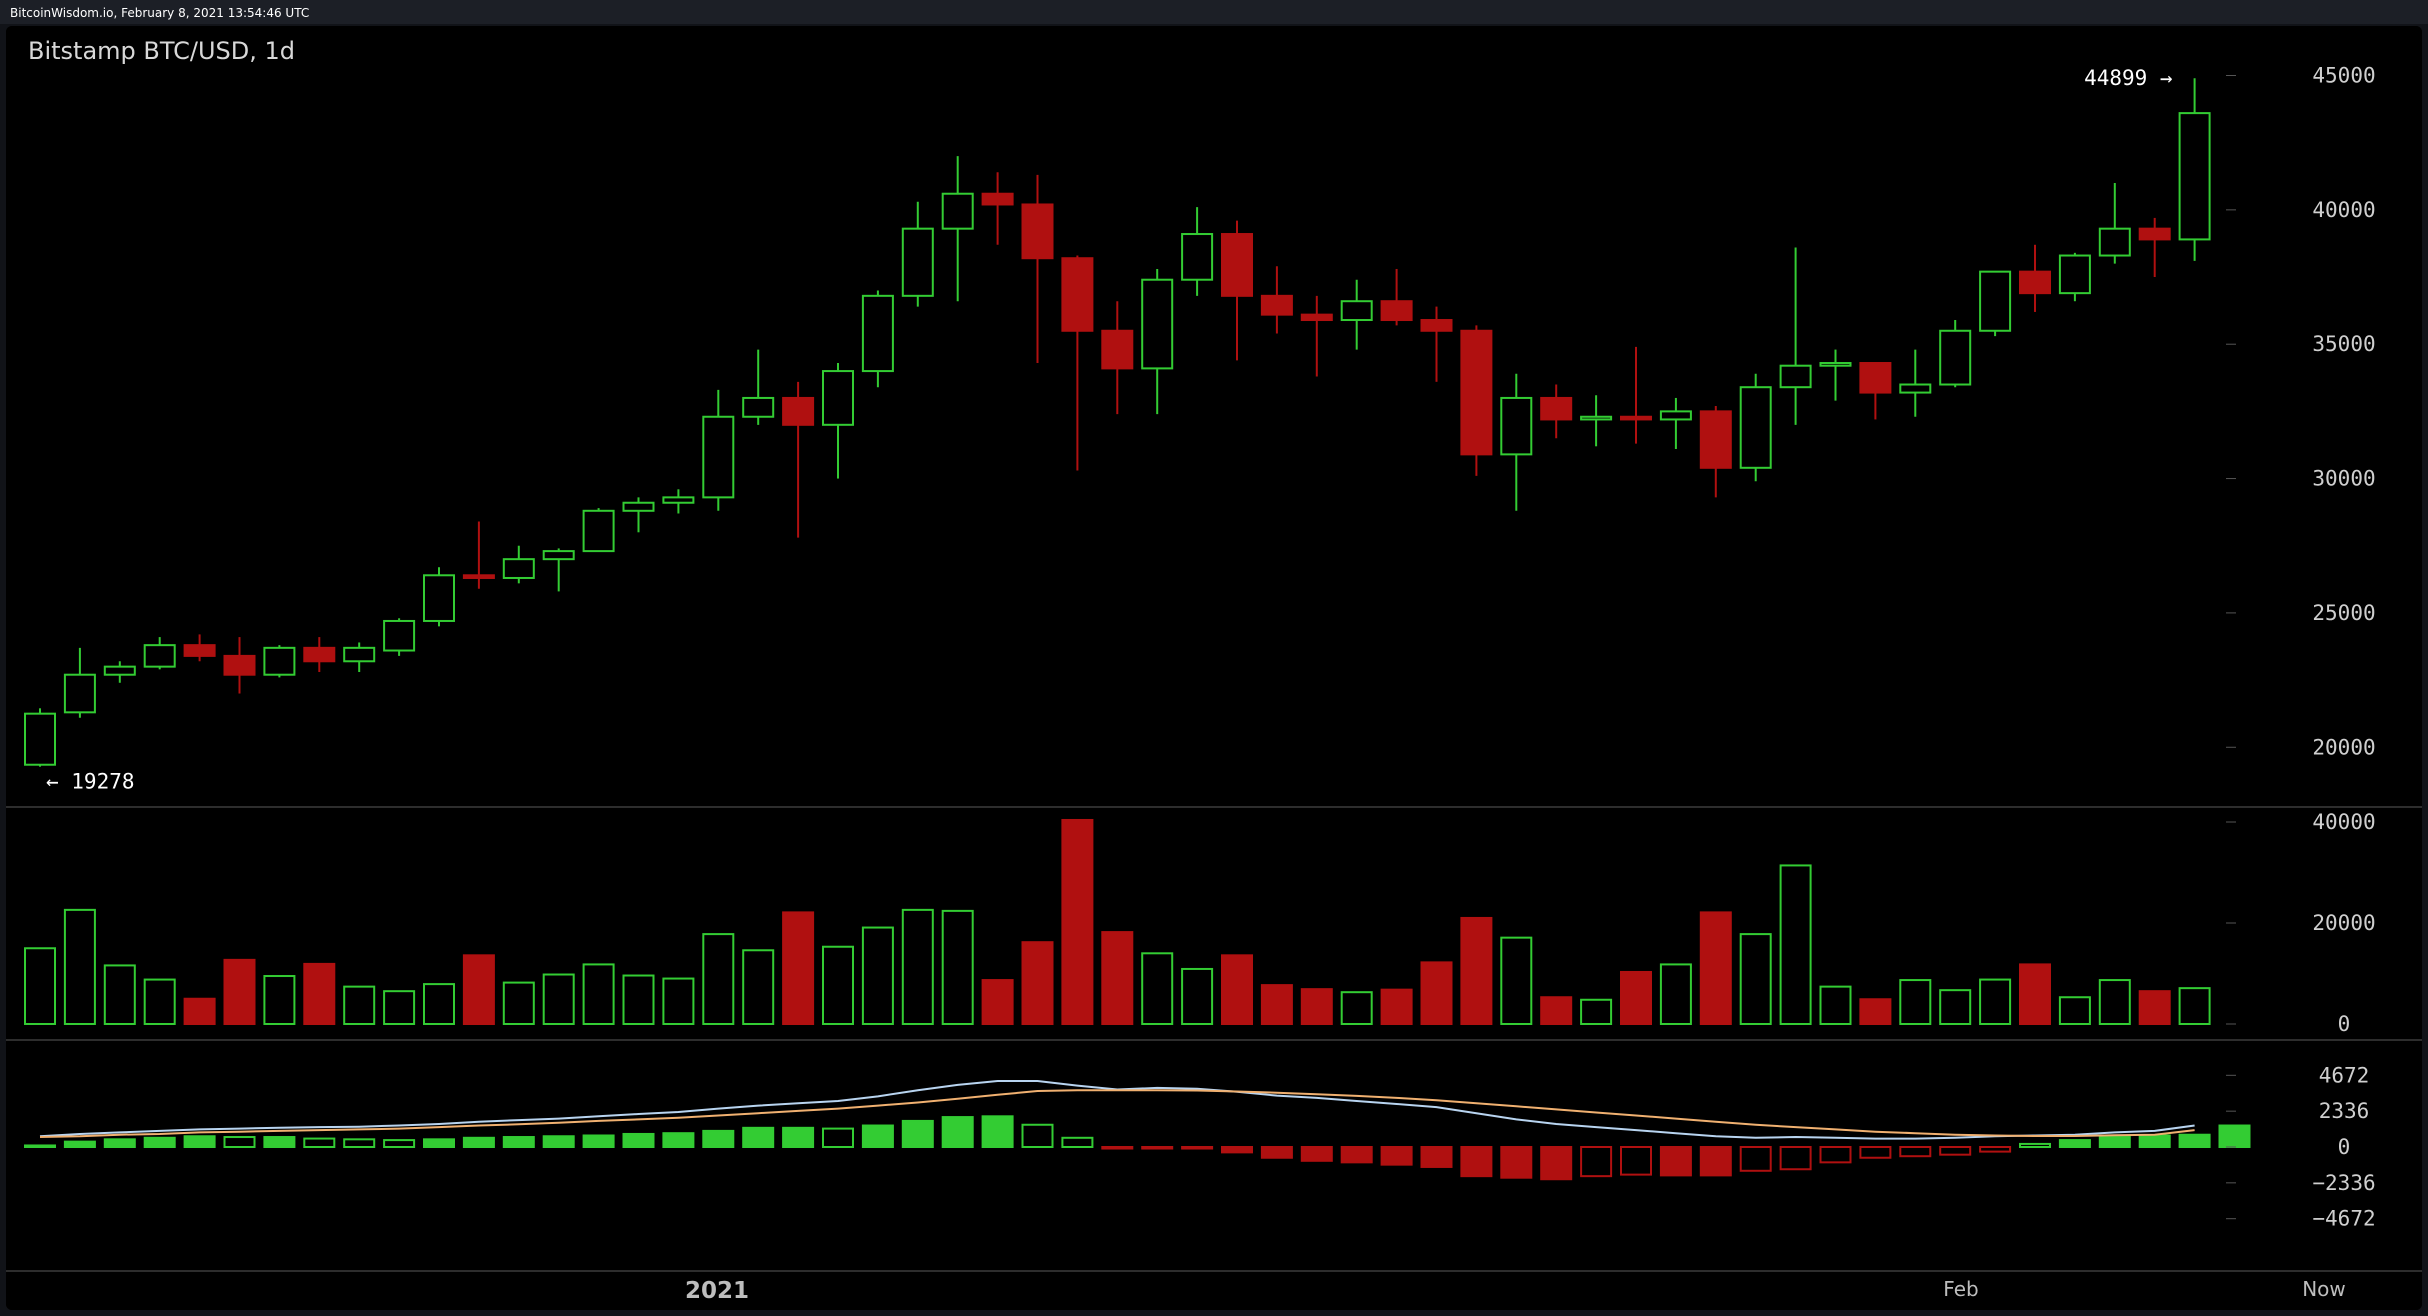 This screenshot has width=2428, height=1316. What do you see at coordinates (2343, 479) in the screenshot?
I see `axis-tick-label: 30000` at bounding box center [2343, 479].